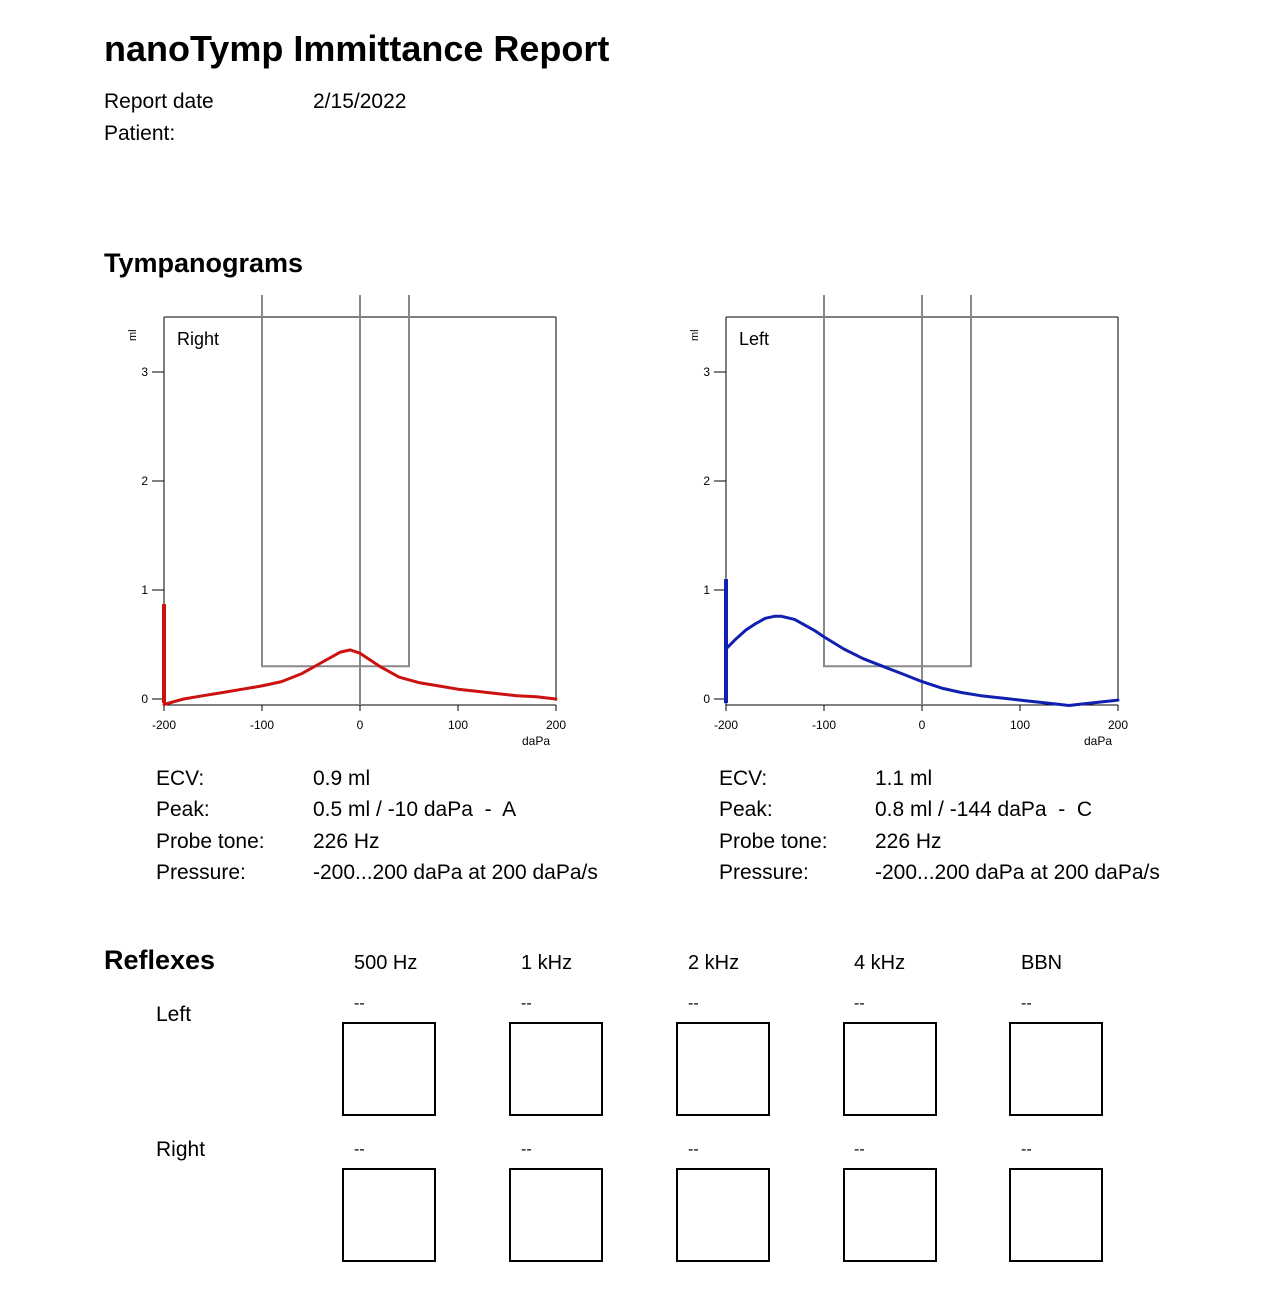 The width and height of the screenshot is (1275, 1290). What do you see at coordinates (746, 809) in the screenshot?
I see `left-peak-label: Peak:` at bounding box center [746, 809].